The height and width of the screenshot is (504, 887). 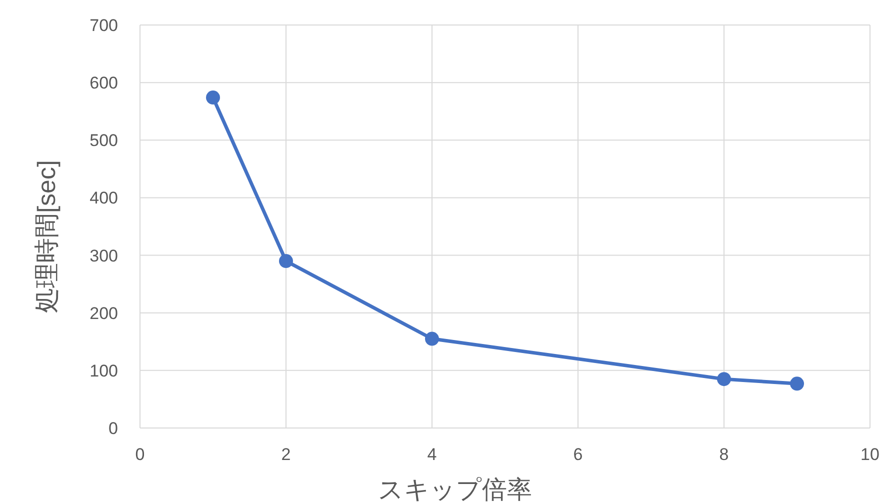 I want to click on x-tick-label: 8, so click(x=724, y=454).